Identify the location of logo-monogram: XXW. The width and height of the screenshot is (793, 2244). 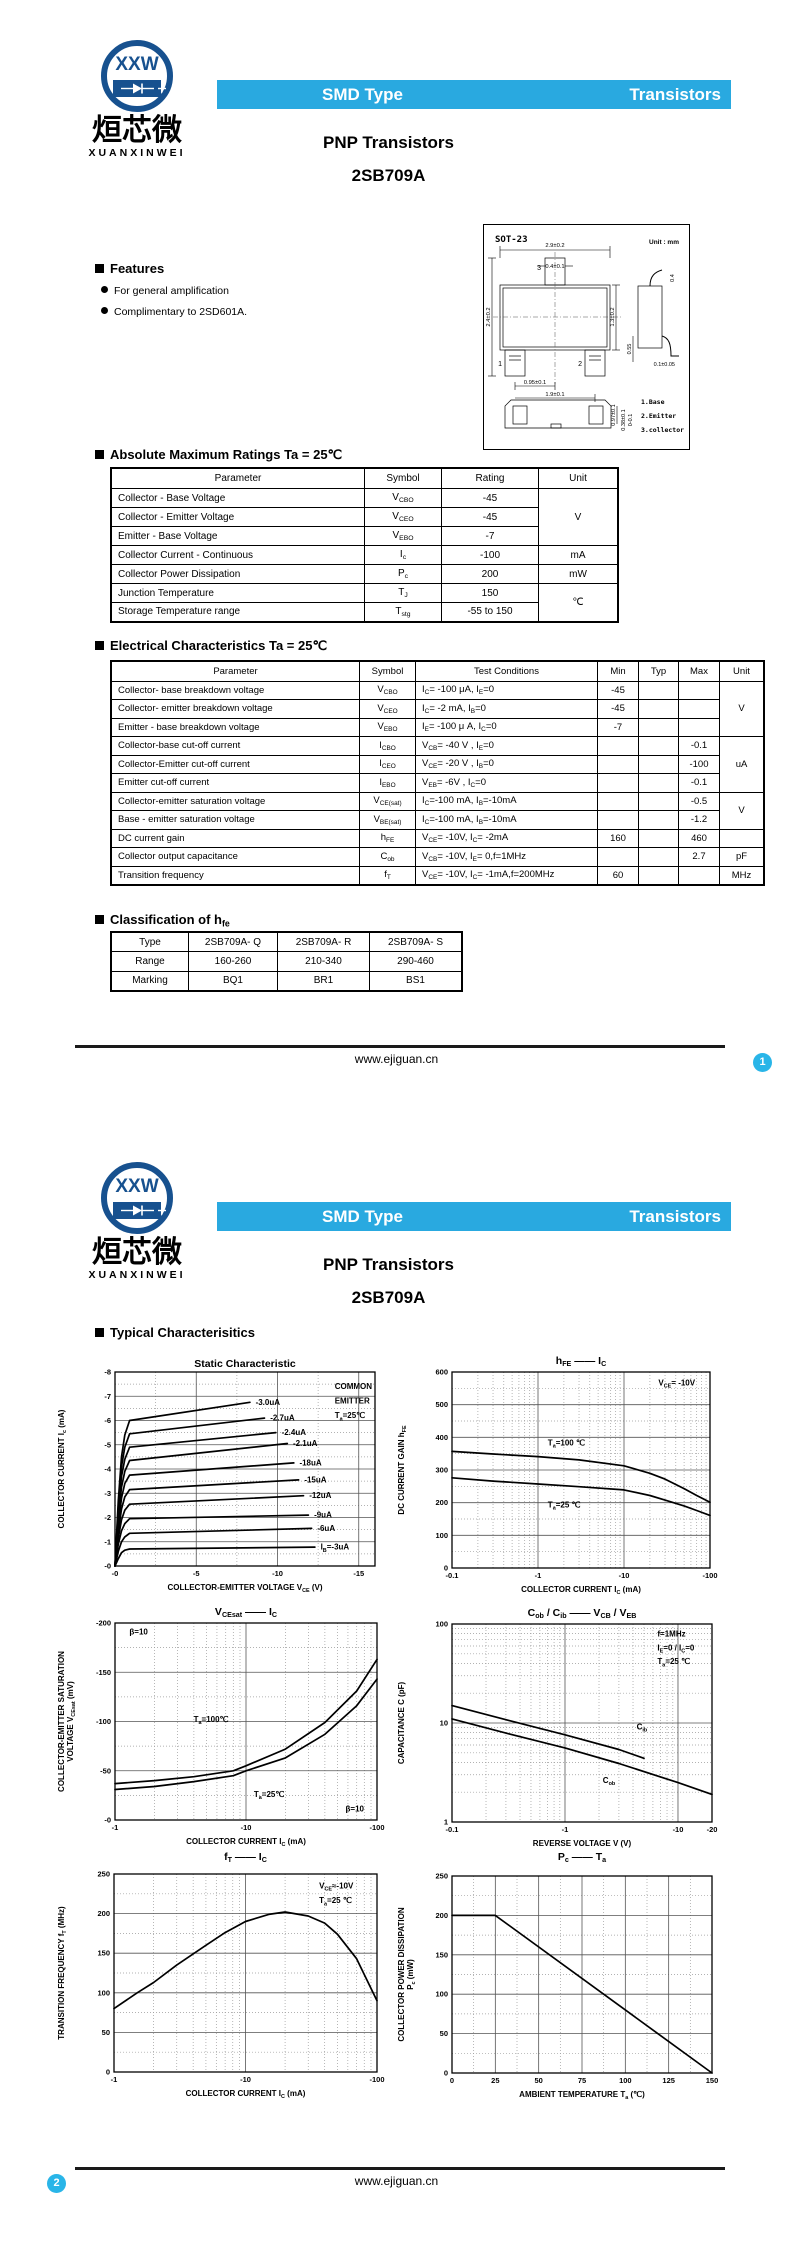
(137, 1186).